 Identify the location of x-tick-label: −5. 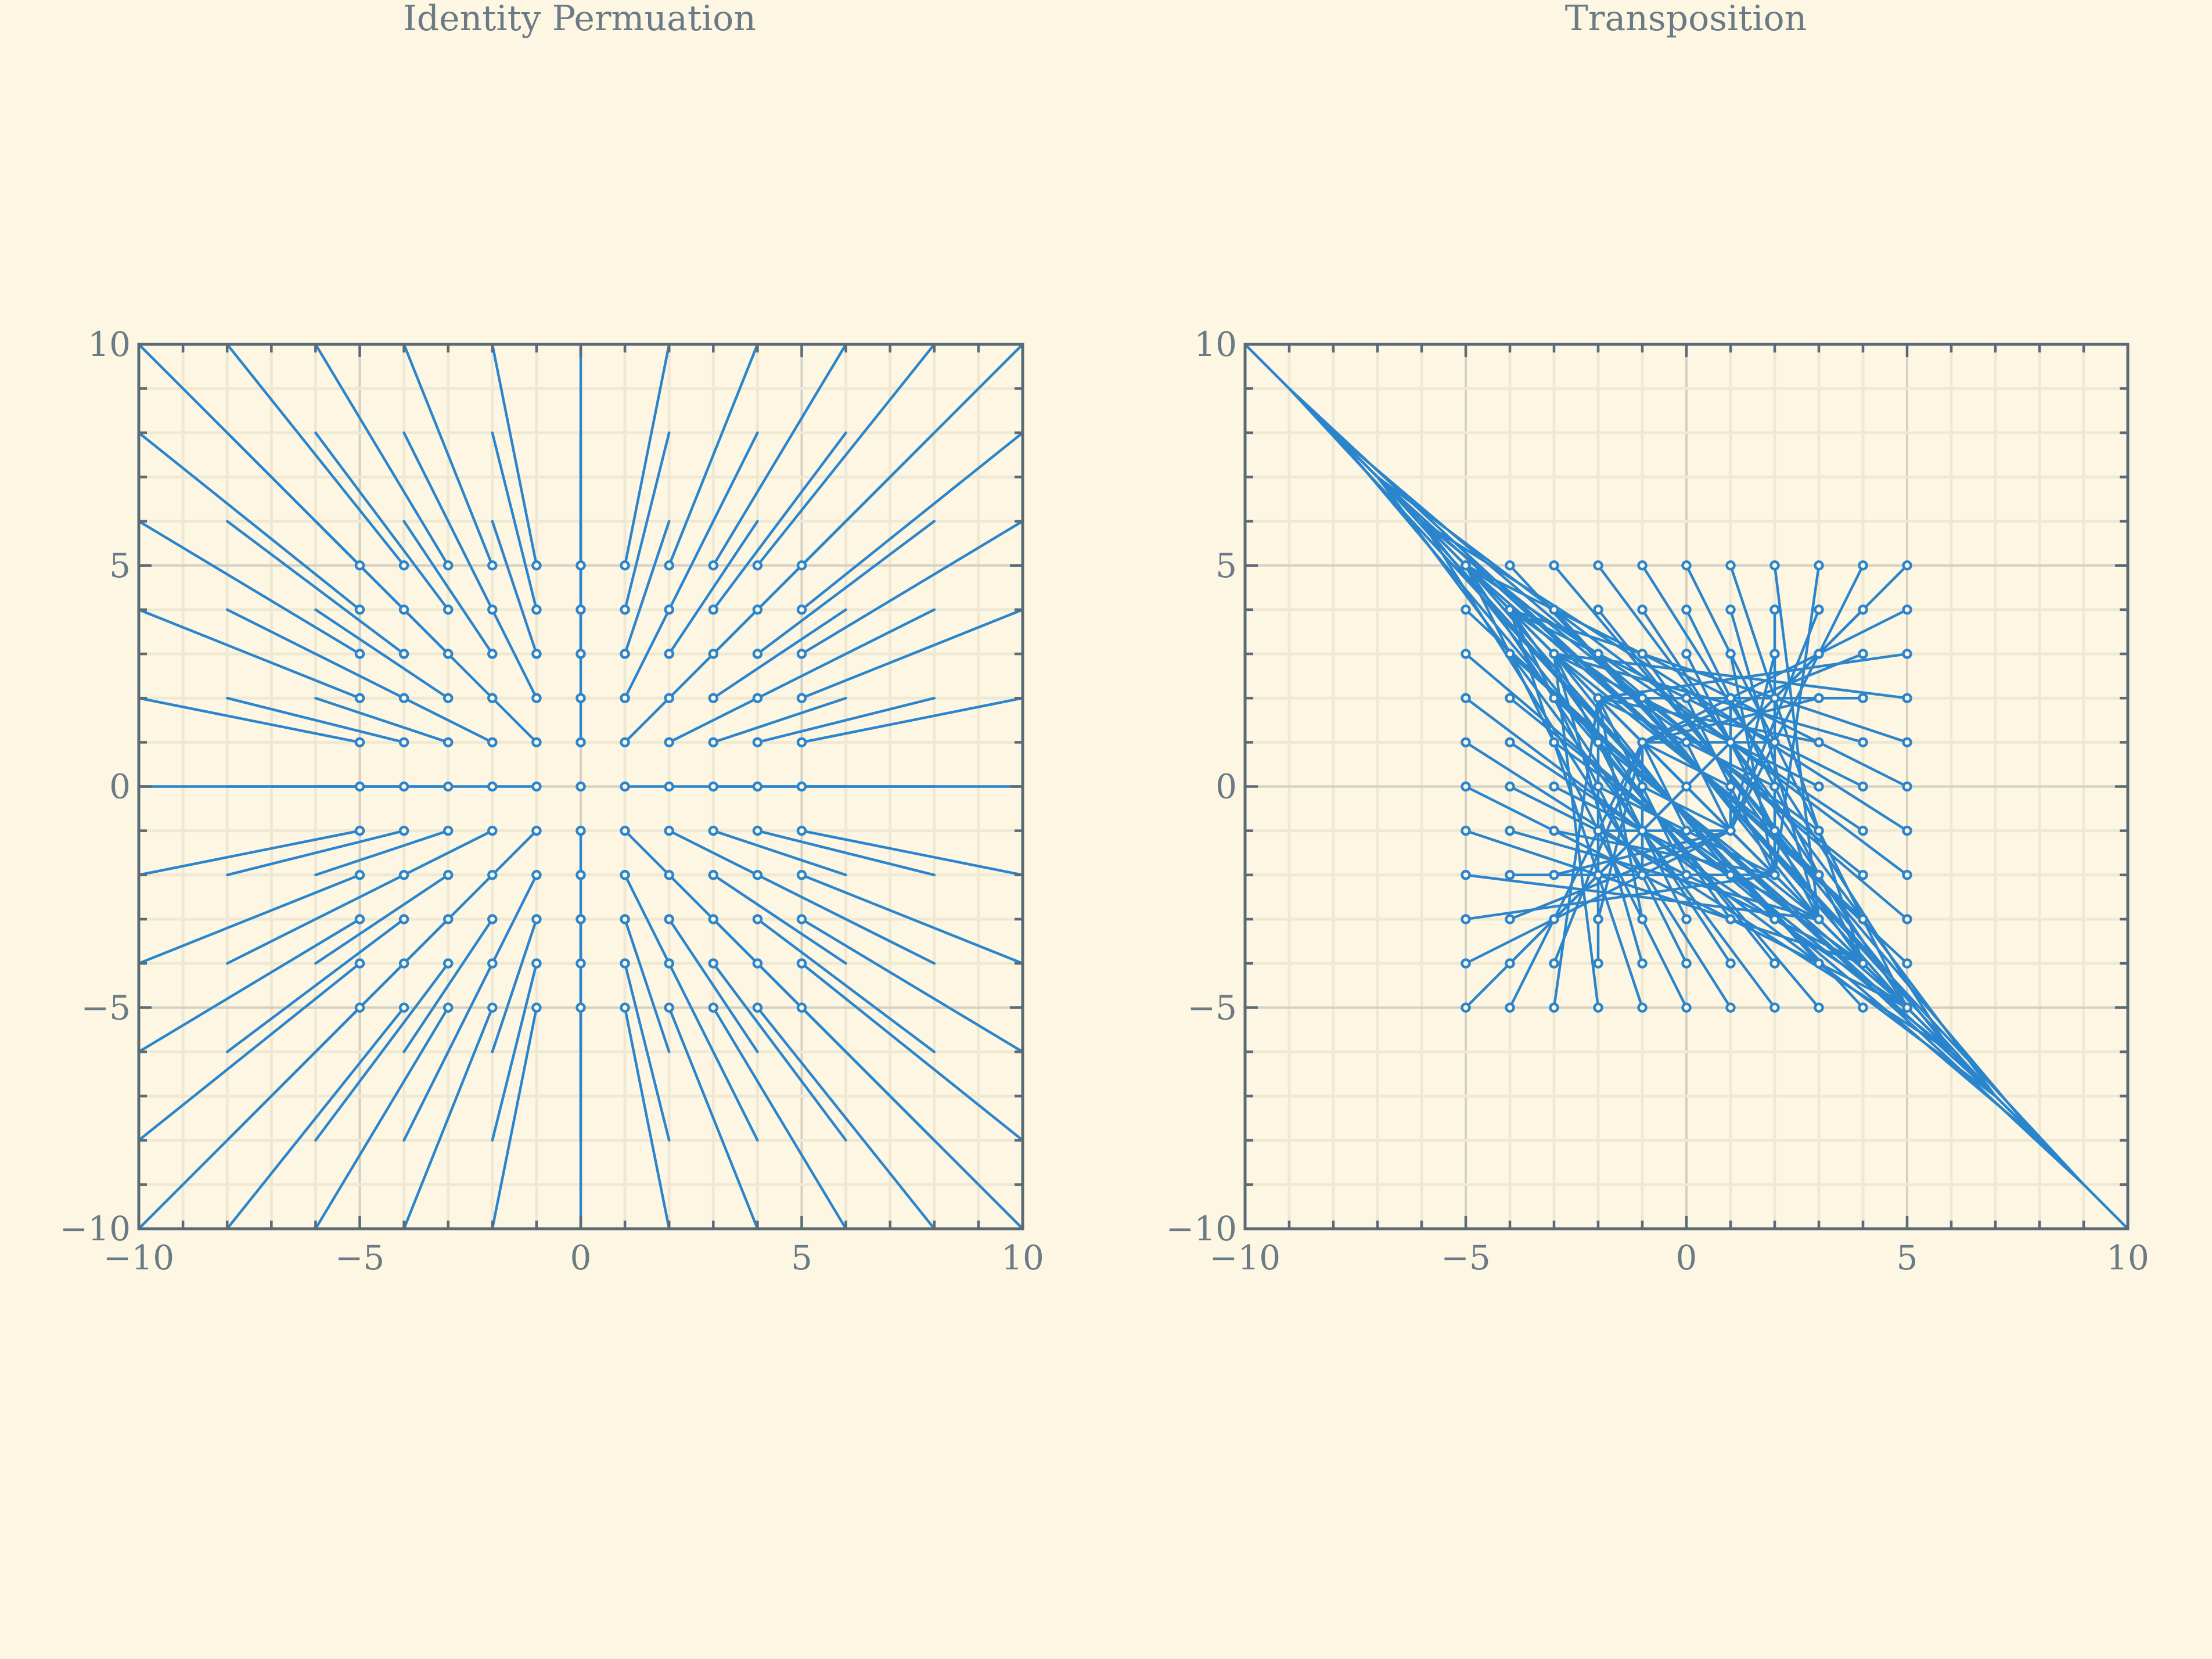
(360, 1257).